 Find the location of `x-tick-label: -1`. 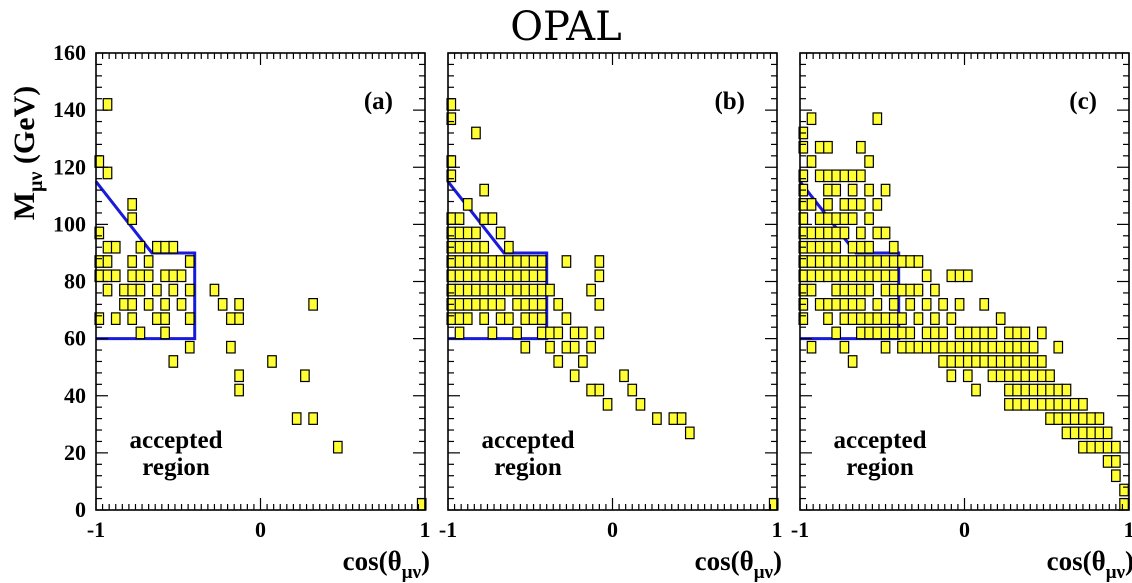

x-tick-label: -1 is located at coordinates (448, 529).